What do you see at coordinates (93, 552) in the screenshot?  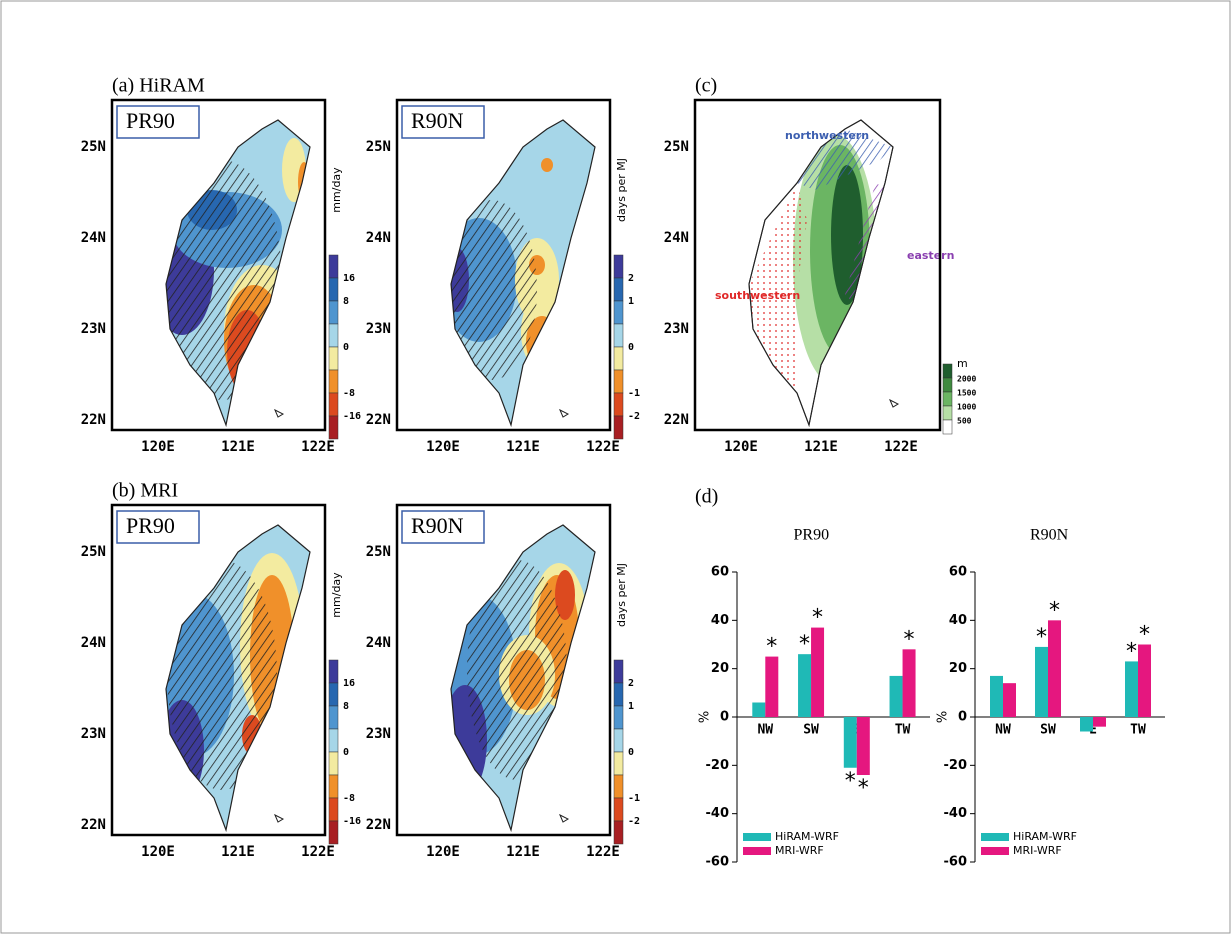 I see `lat-label: 25N` at bounding box center [93, 552].